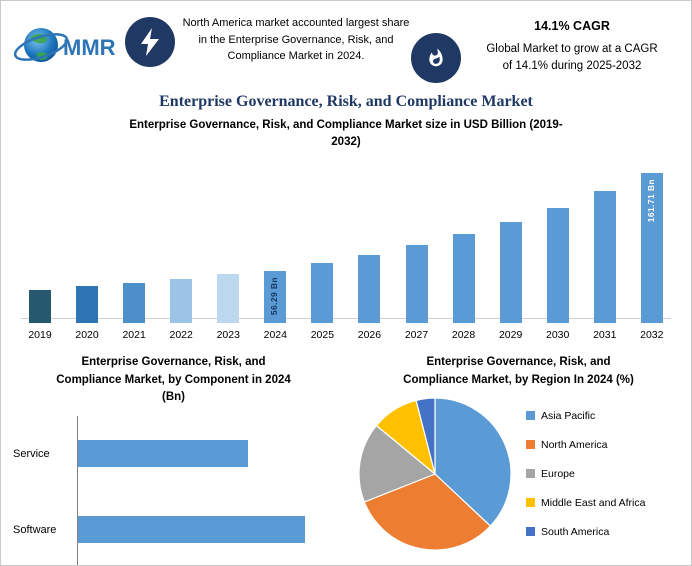 The width and height of the screenshot is (692, 566). What do you see at coordinates (87, 251) in the screenshot?
I see `bar-column-2020: 2020` at bounding box center [87, 251].